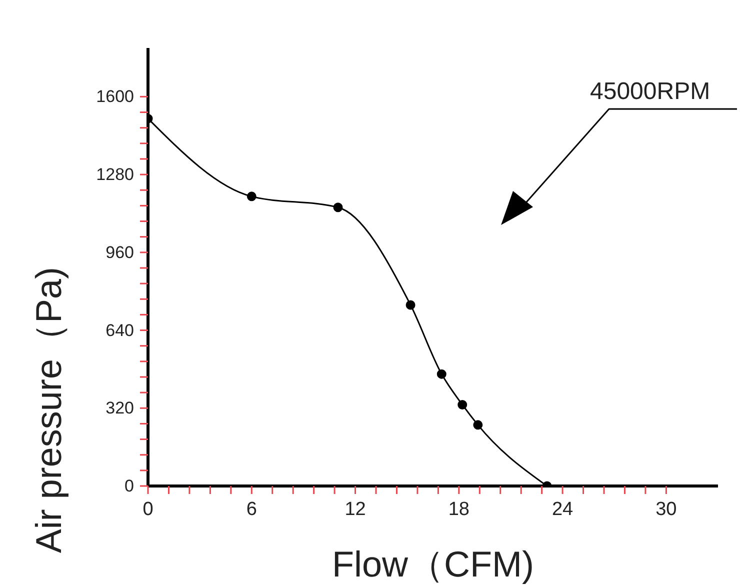 The width and height of the screenshot is (746, 586). Describe the element at coordinates (459, 509) in the screenshot. I see `x-tick-label: 18` at that location.